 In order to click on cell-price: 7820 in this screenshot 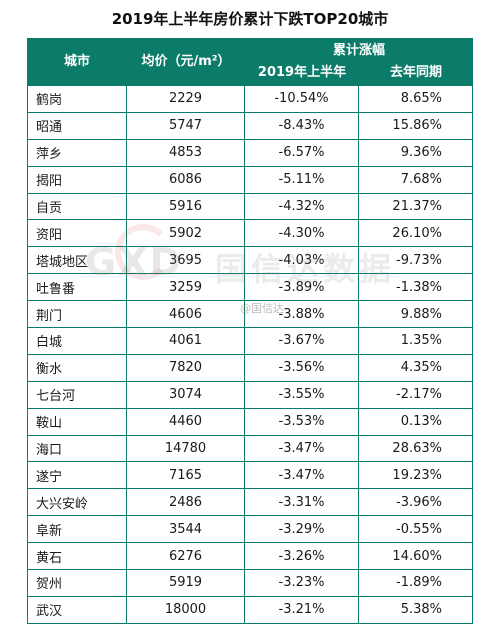, I will do `click(186, 367)`.